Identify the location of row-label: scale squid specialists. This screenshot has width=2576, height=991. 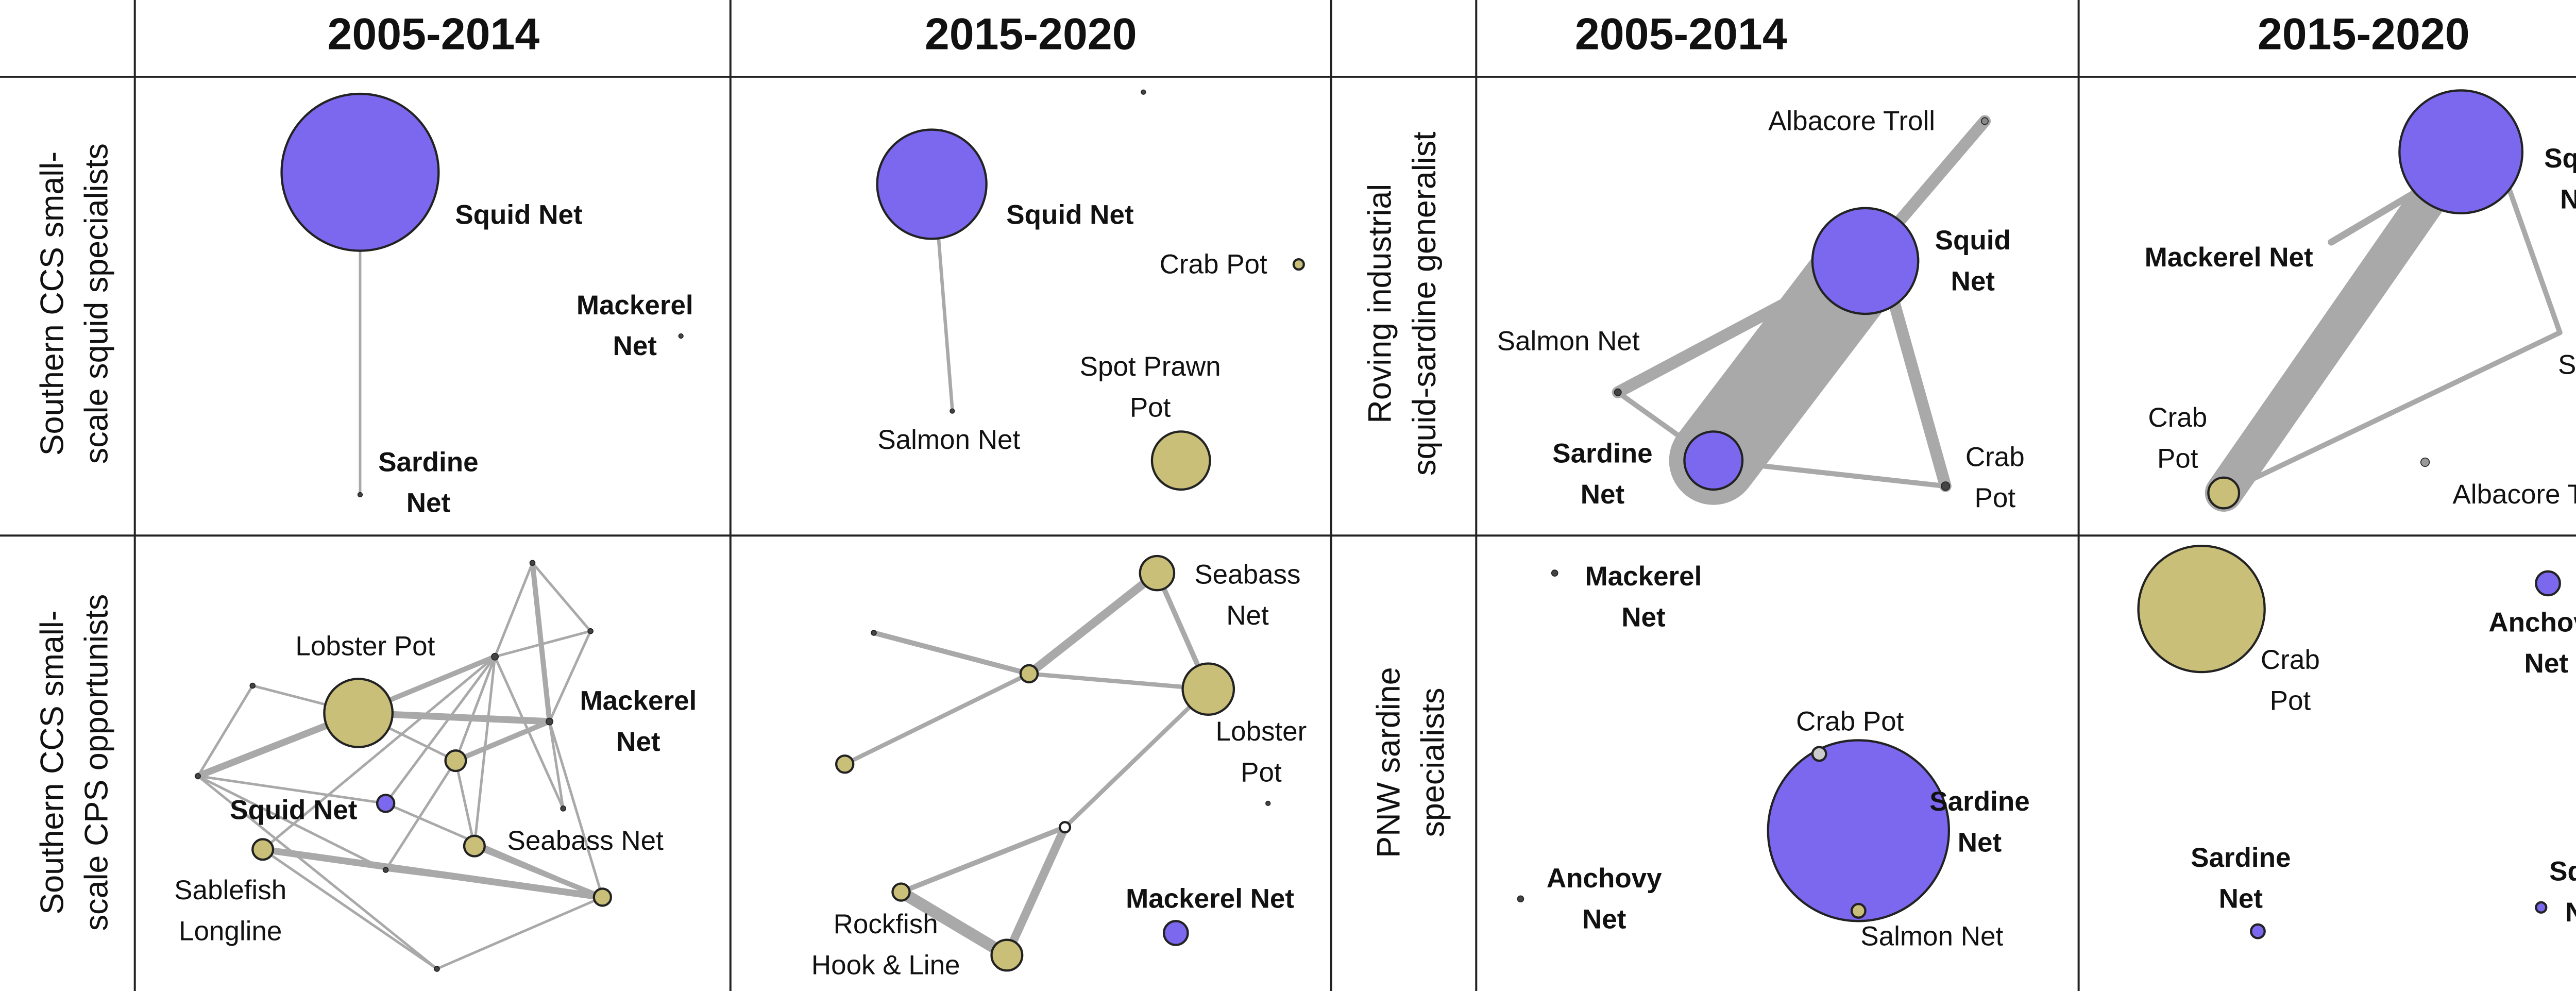
(97, 303).